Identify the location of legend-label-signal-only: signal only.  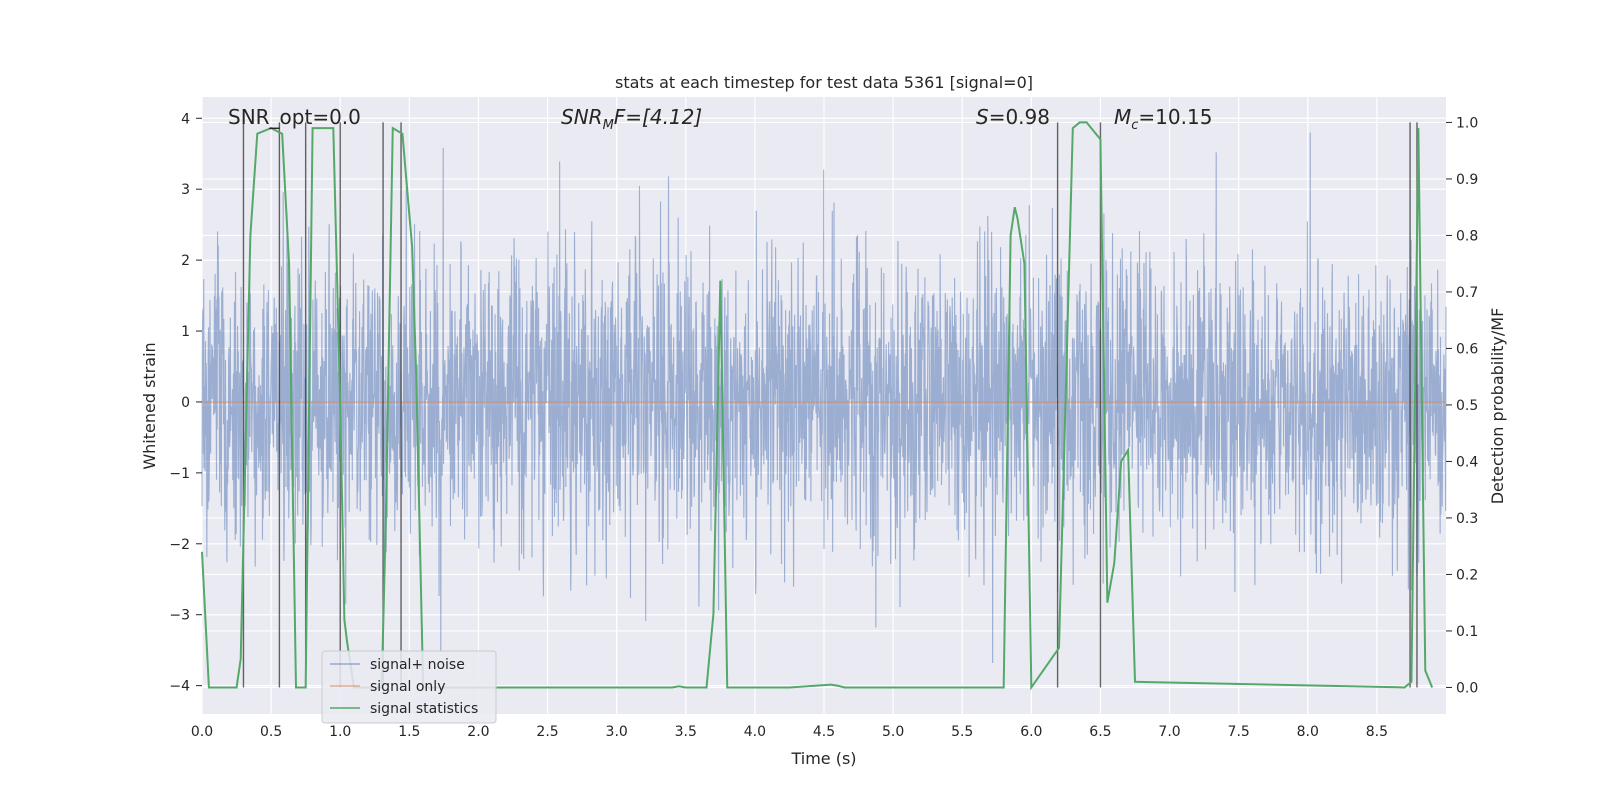
(407, 687).